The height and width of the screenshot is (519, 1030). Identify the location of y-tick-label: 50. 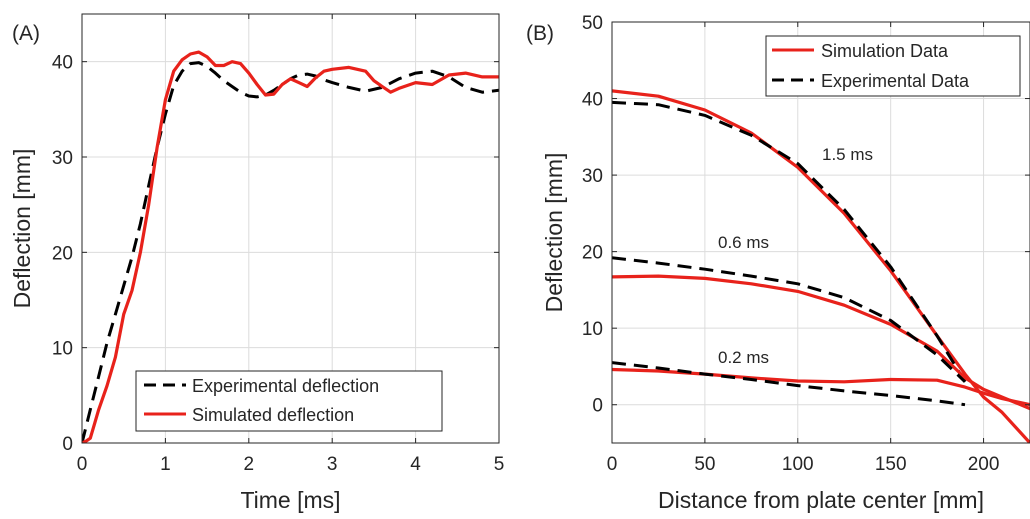
(592, 23).